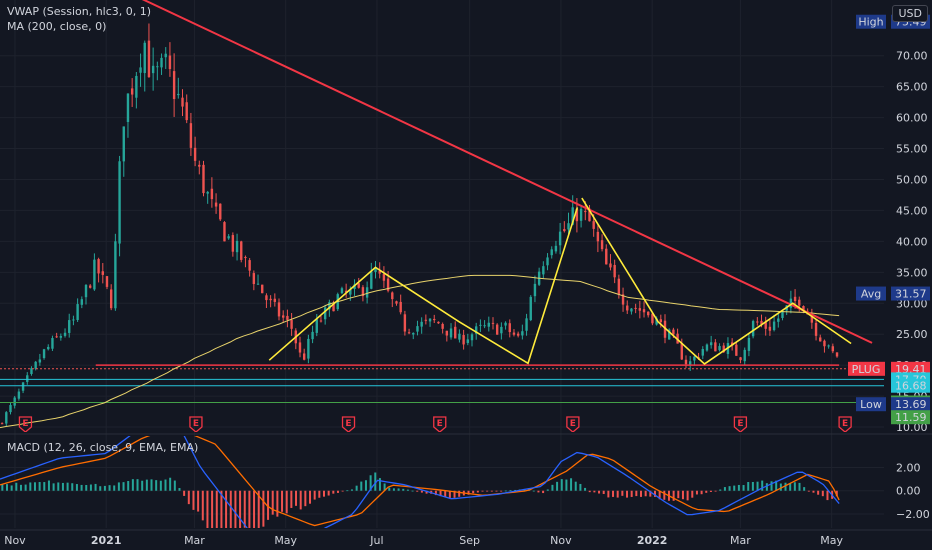 The width and height of the screenshot is (932, 550). Describe the element at coordinates (912, 427) in the screenshot. I see `price-tick-label: 10.00` at that location.